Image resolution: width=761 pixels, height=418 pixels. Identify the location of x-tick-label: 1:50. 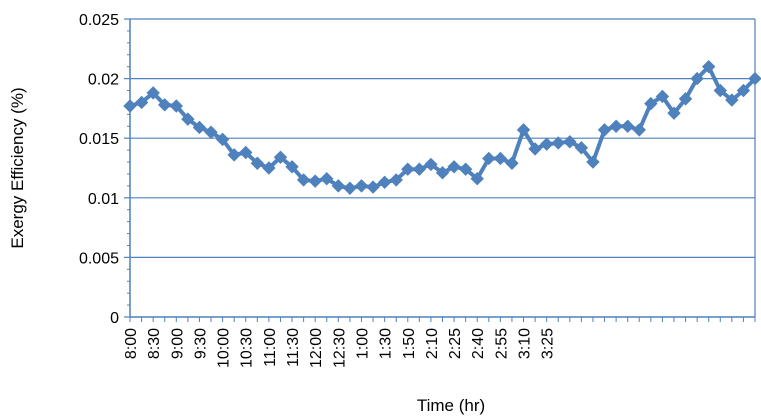
(409, 343).